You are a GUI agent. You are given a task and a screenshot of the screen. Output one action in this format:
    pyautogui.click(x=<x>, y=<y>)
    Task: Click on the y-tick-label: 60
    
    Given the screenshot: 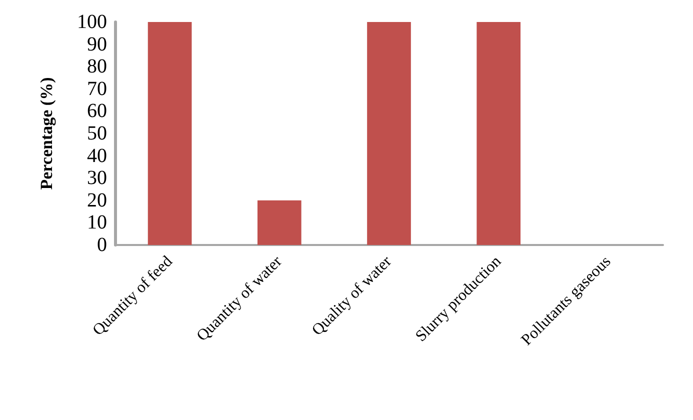 What is the action you would take?
    pyautogui.click(x=97, y=111)
    